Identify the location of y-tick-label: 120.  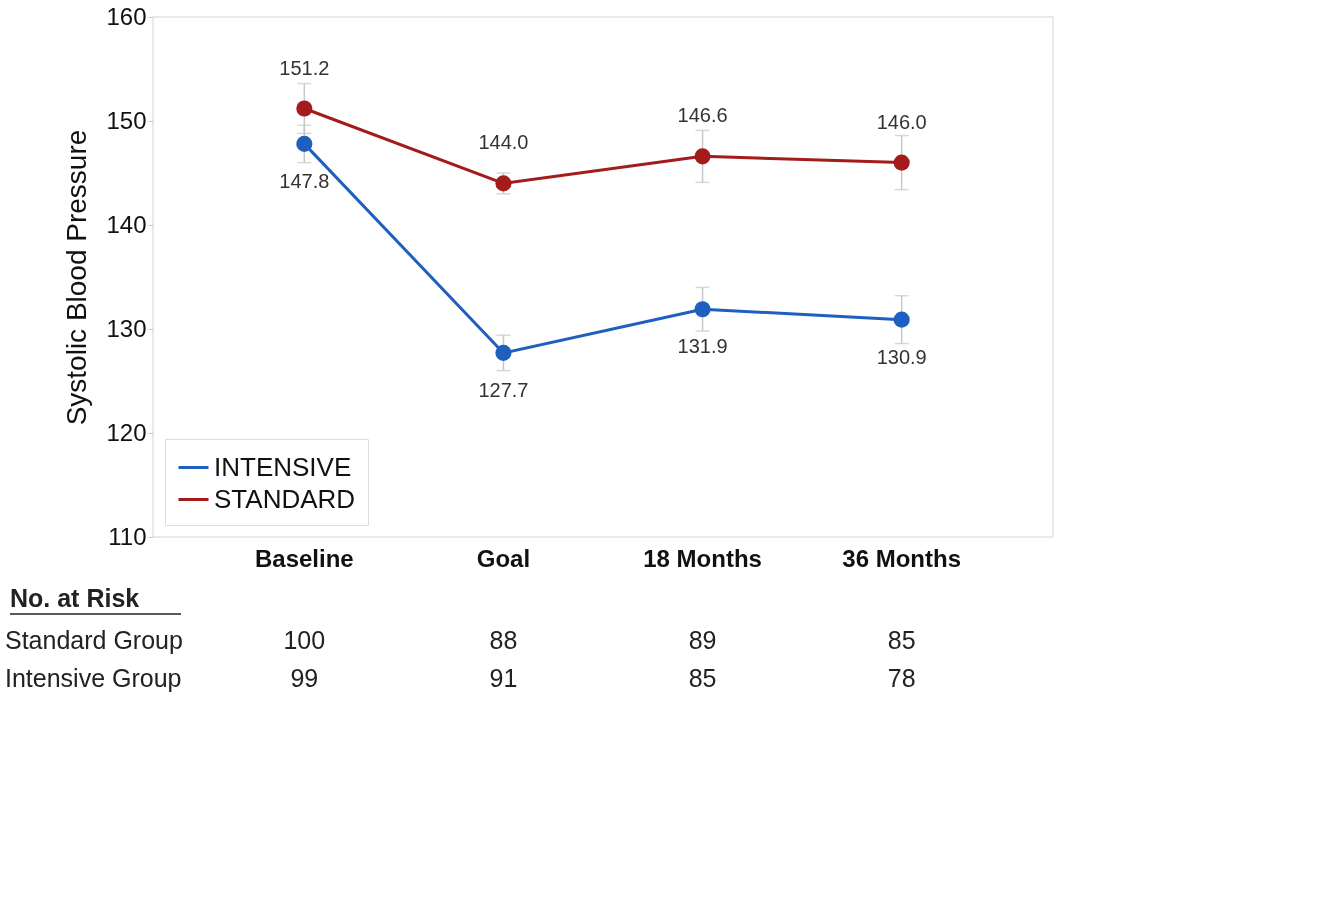
(126, 432).